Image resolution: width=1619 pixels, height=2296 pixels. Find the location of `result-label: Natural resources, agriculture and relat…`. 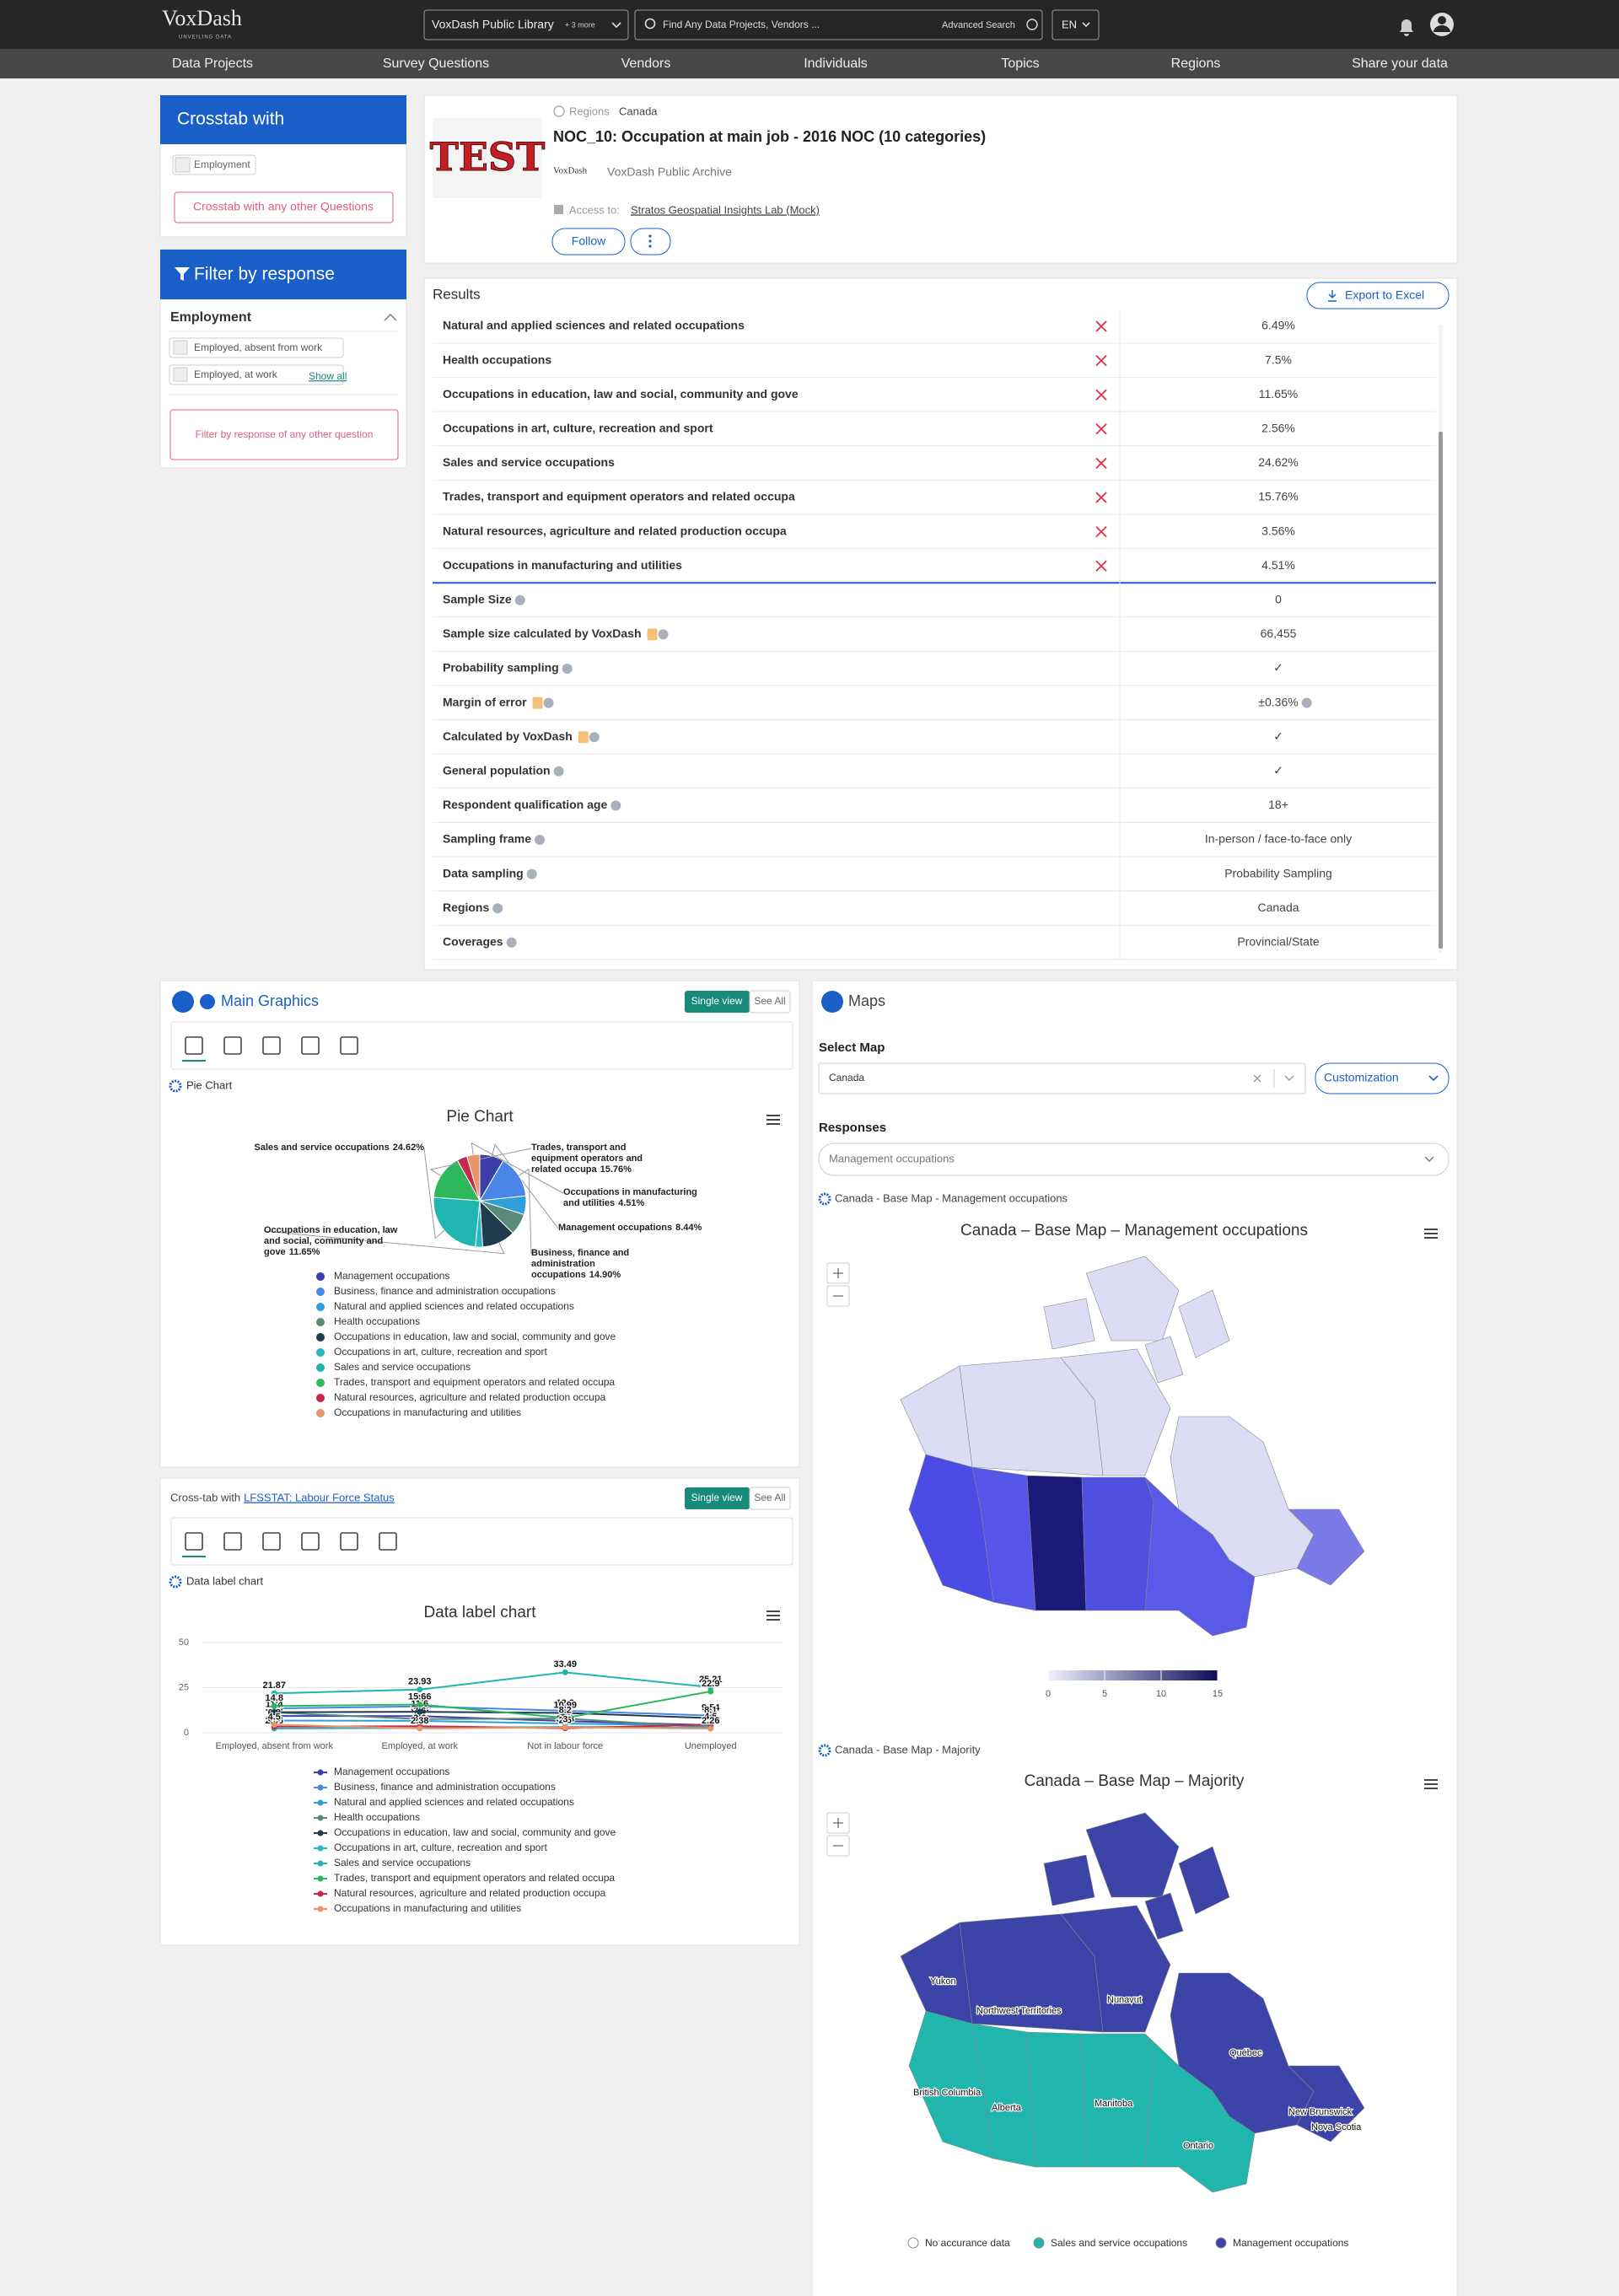

result-label: Natural resources, agriculture and relat… is located at coordinates (615, 530).